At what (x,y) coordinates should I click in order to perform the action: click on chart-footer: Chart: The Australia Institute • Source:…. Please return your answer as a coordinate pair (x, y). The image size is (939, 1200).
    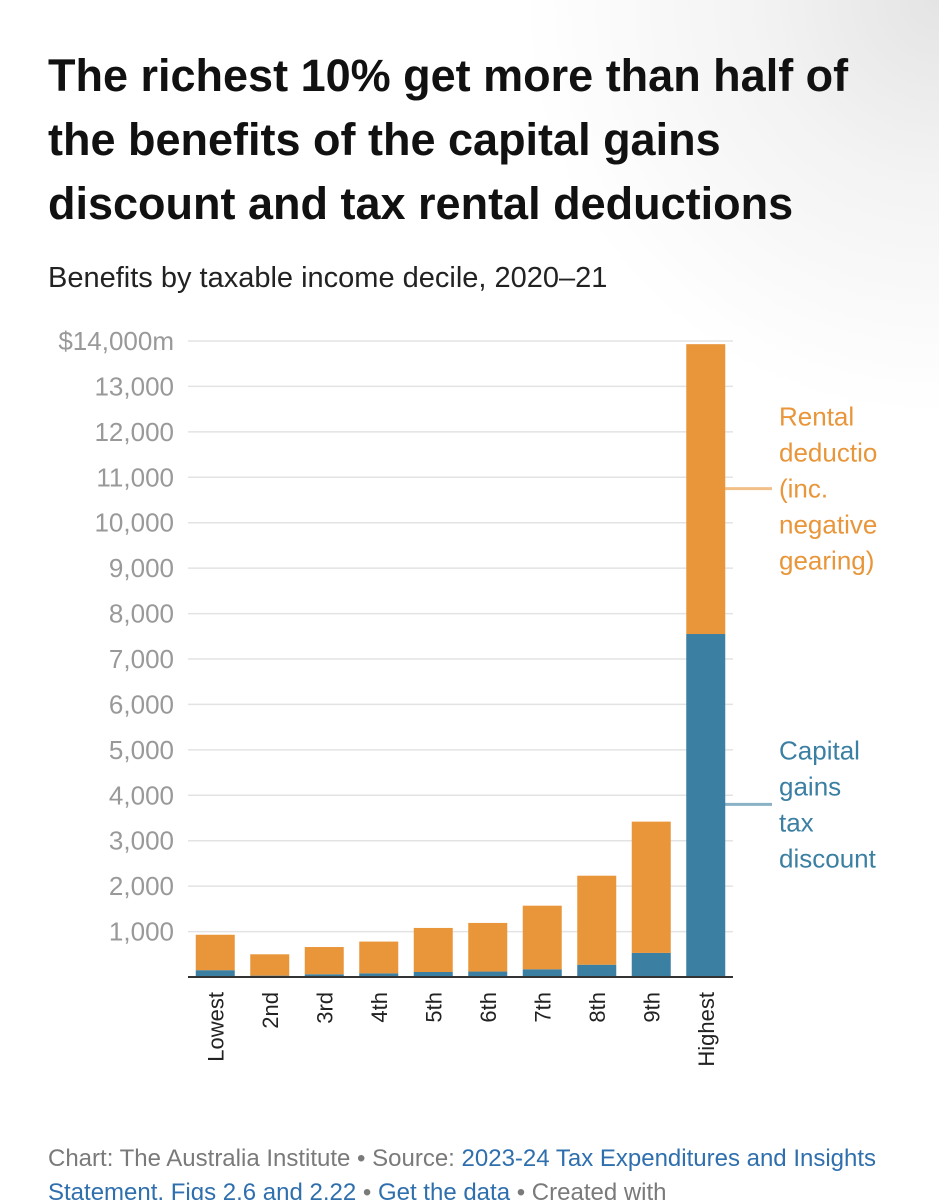
    Looking at the image, I should click on (488, 1171).